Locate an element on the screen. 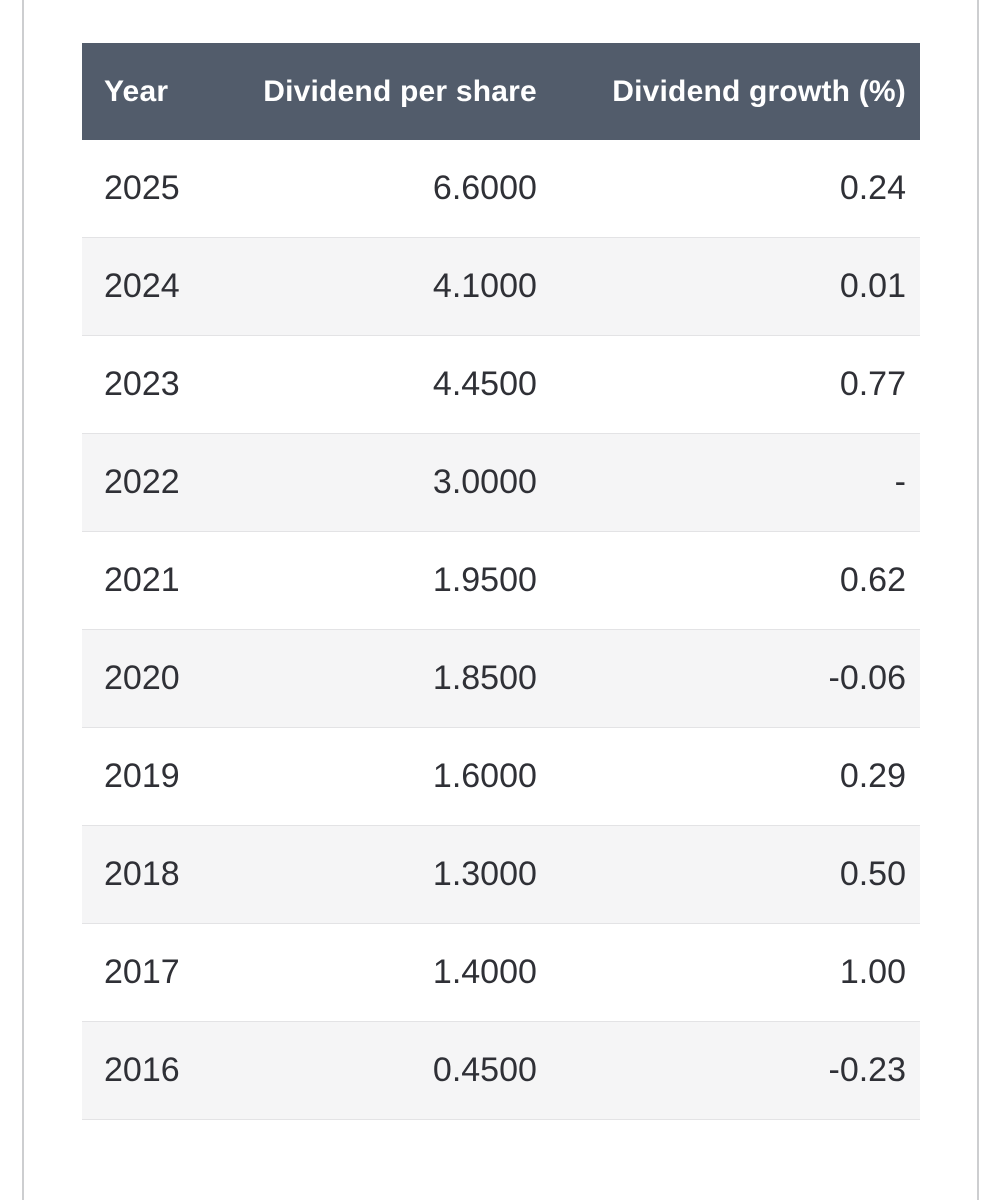  dividend-growth-cell: -0.23 is located at coordinates (735, 1070).